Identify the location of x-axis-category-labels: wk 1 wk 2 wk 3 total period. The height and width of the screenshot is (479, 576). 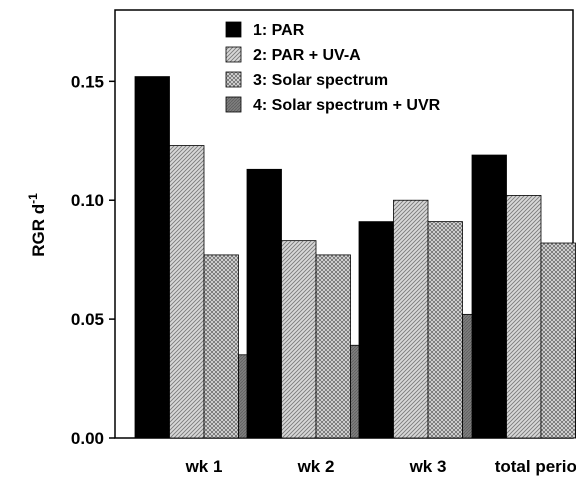
(380, 466).